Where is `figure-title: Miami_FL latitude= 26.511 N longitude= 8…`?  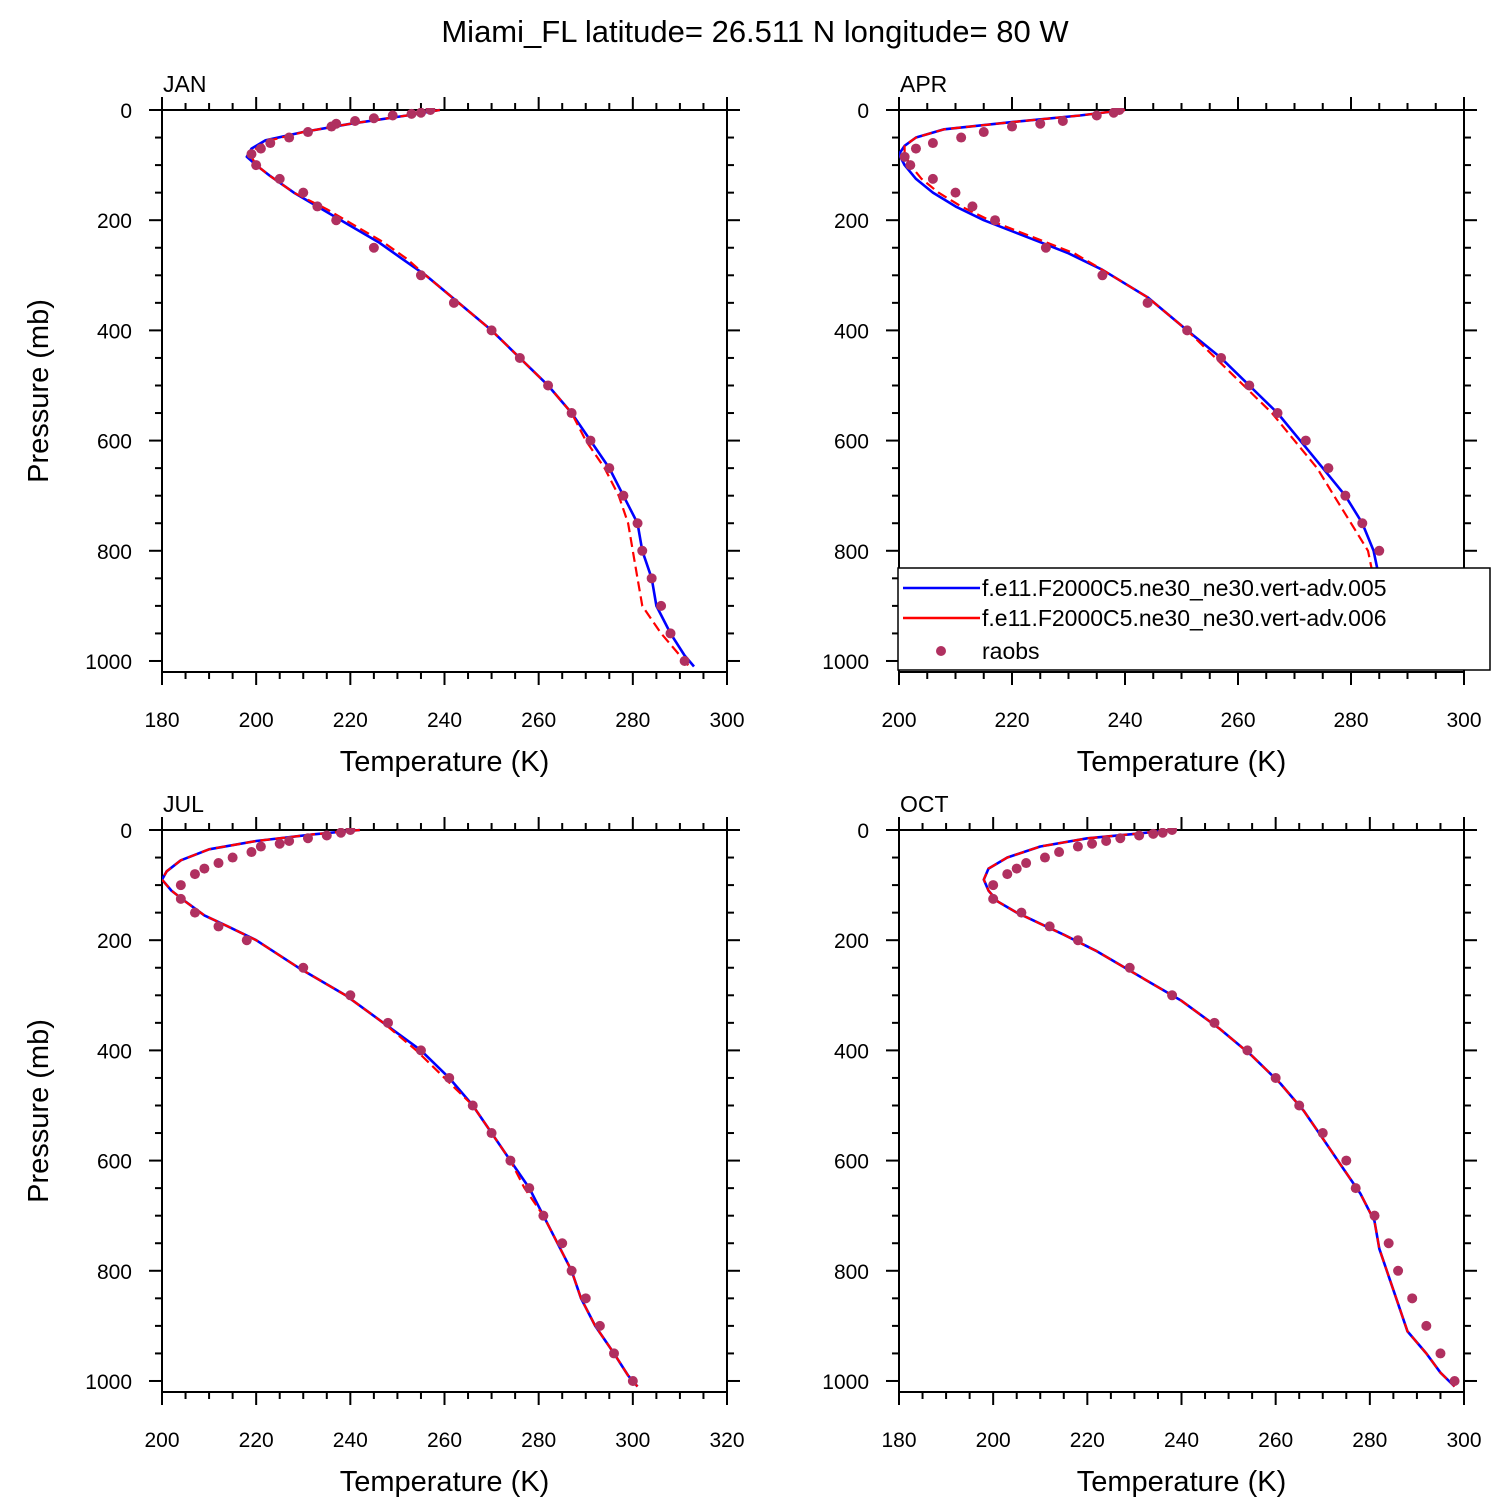
figure-title: Miami_FL latitude= 26.511 N longitude= 8… is located at coordinates (755, 31).